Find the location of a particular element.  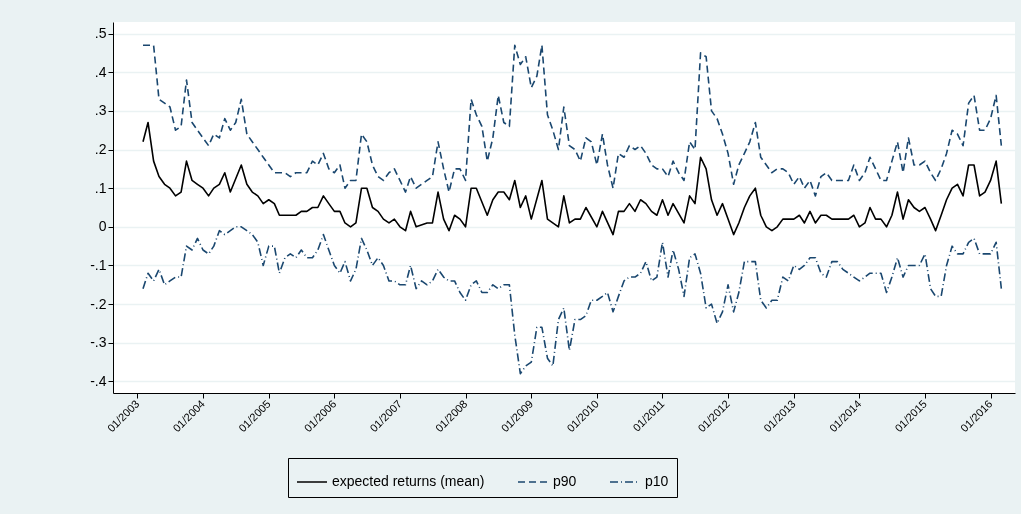

legend-label: expected returns (mean) is located at coordinates (408, 481).